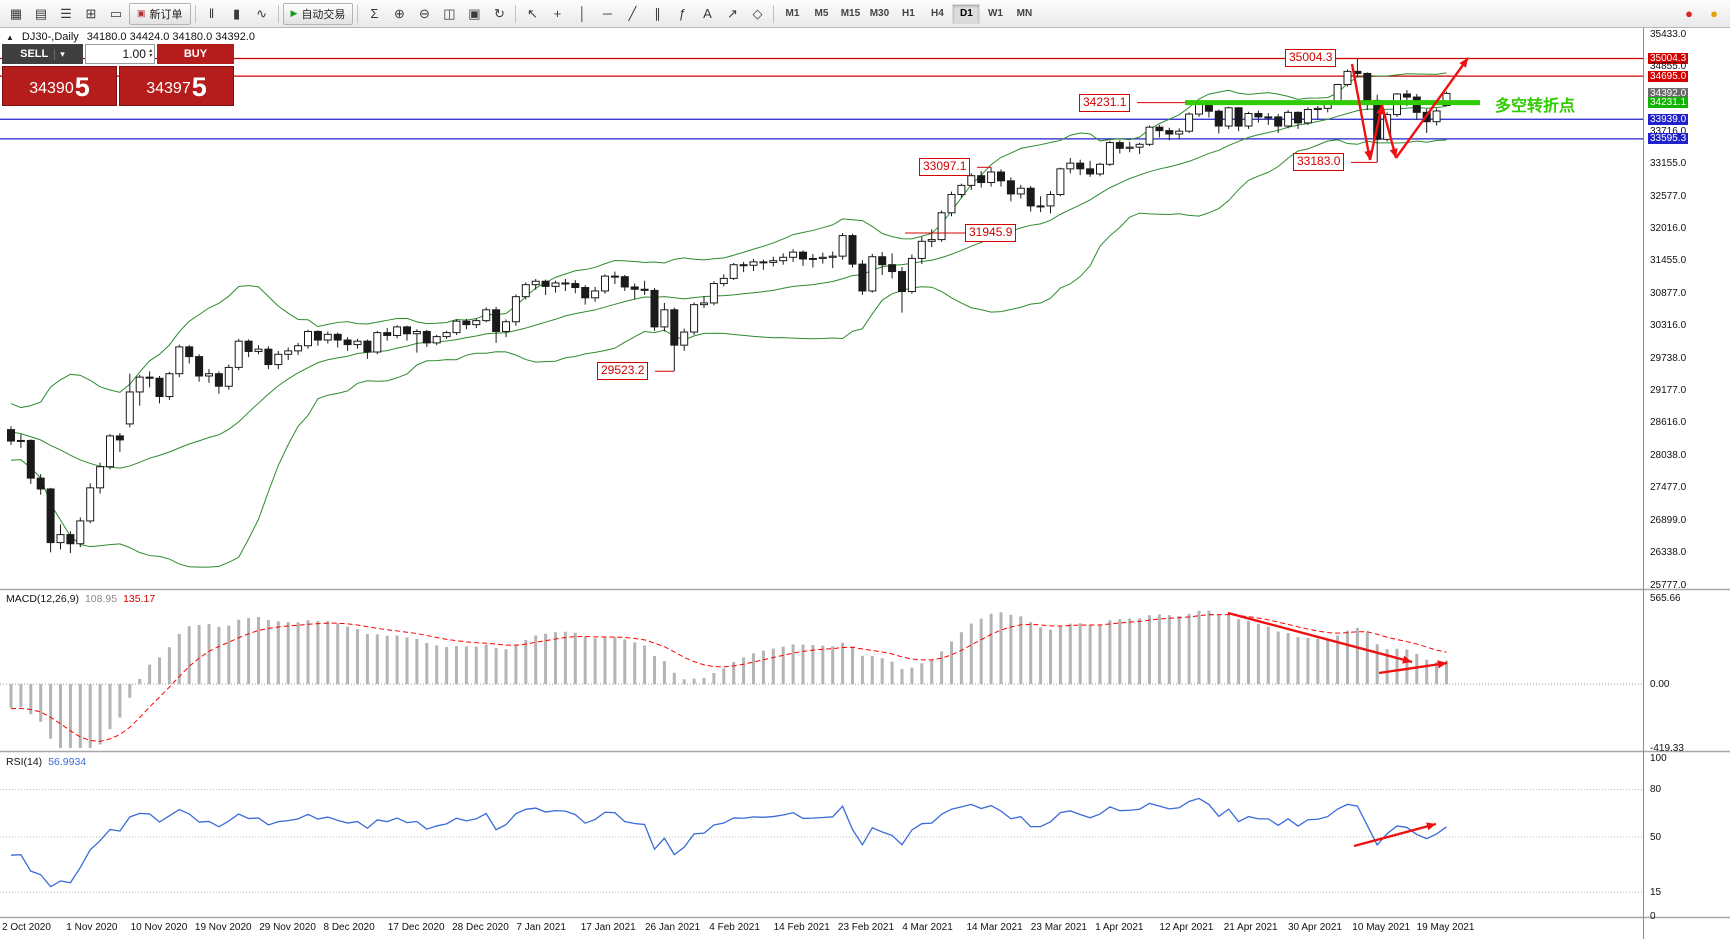  Describe the element at coordinates (673, 927) in the screenshot. I see `date-axis-label: 26 Jan 2021` at that location.